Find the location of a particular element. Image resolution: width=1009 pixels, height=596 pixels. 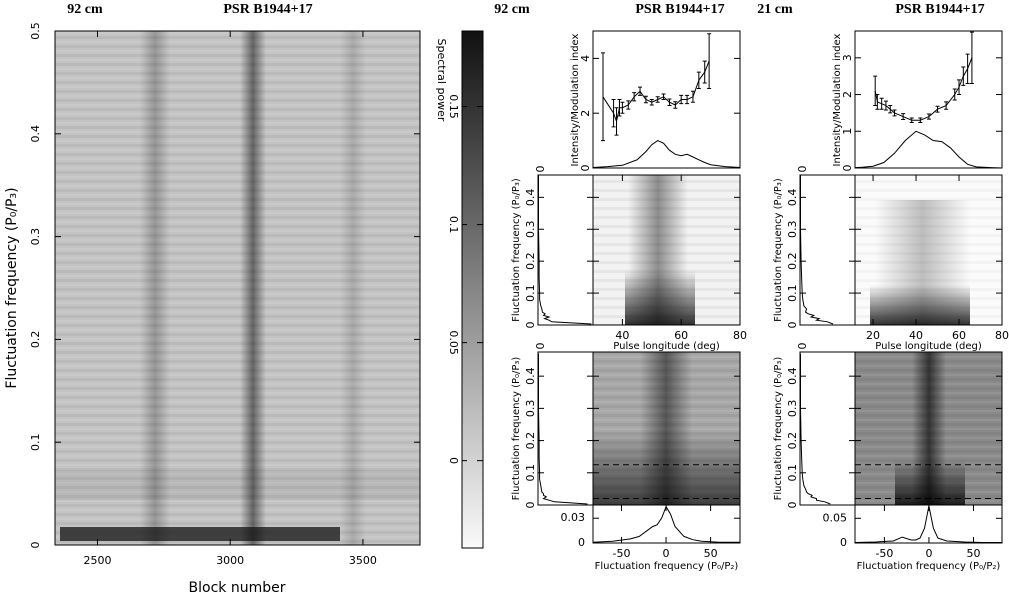

y-tick-label: 3 is located at coordinates (847, 57).